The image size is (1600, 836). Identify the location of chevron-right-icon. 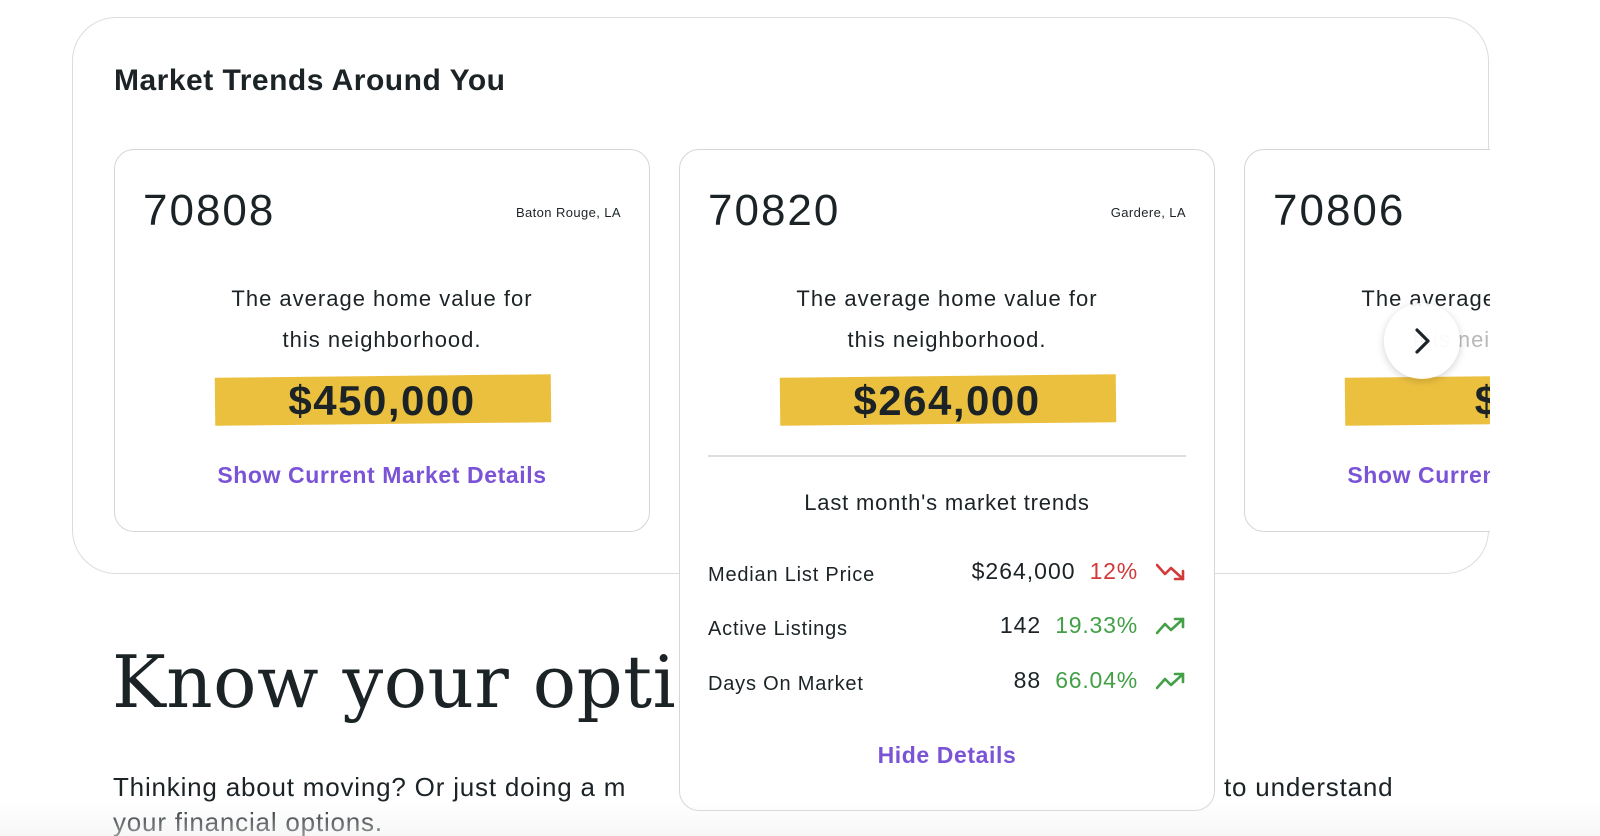
(1422, 341).